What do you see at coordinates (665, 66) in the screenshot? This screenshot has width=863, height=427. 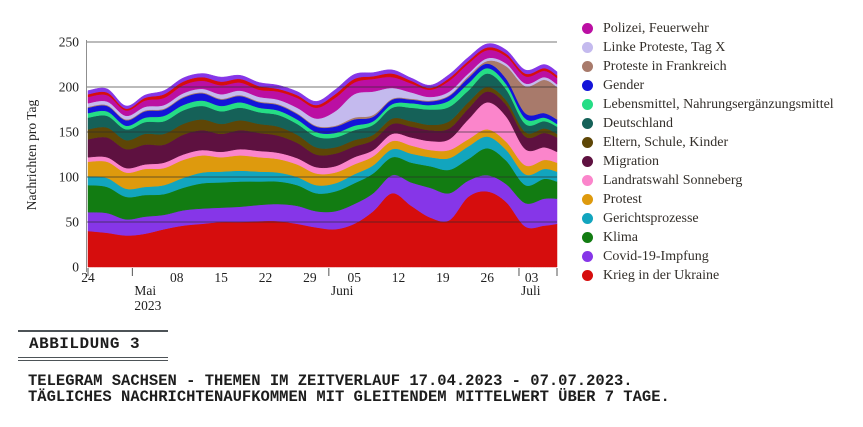 I see `legend-item-label: Proteste in Frankreich` at bounding box center [665, 66].